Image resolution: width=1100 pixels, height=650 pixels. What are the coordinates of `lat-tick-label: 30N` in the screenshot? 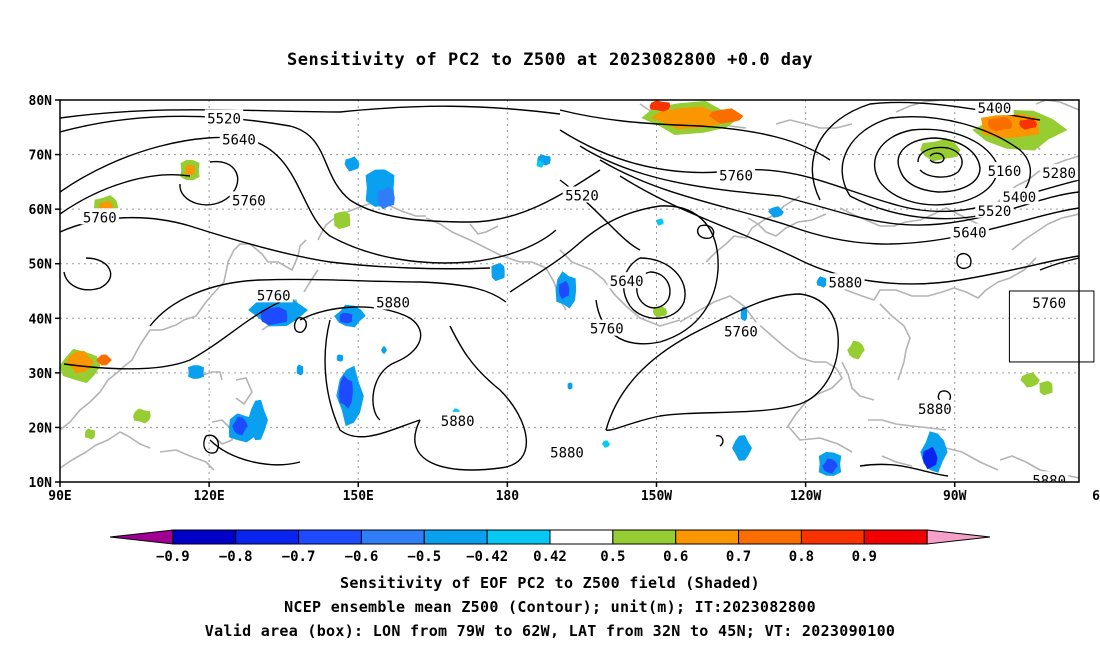 It's located at (41, 374).